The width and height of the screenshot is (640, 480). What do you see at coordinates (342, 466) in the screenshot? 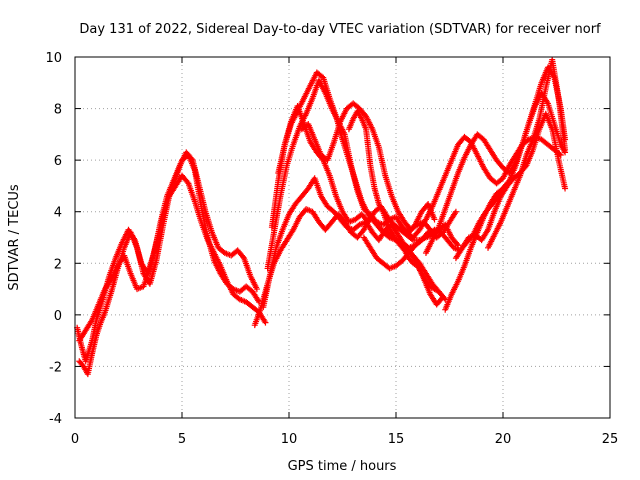
I see `x-axis-label: GPS time / hours` at bounding box center [342, 466].